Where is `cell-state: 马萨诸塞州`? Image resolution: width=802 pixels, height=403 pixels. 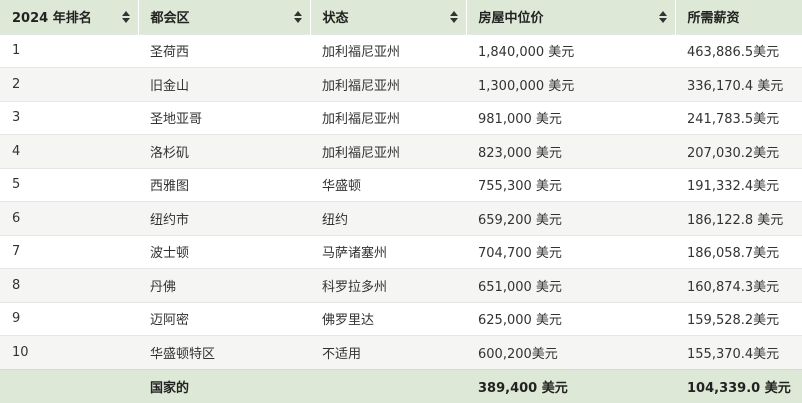
cell-state: 马萨诸塞州 is located at coordinates (388, 251).